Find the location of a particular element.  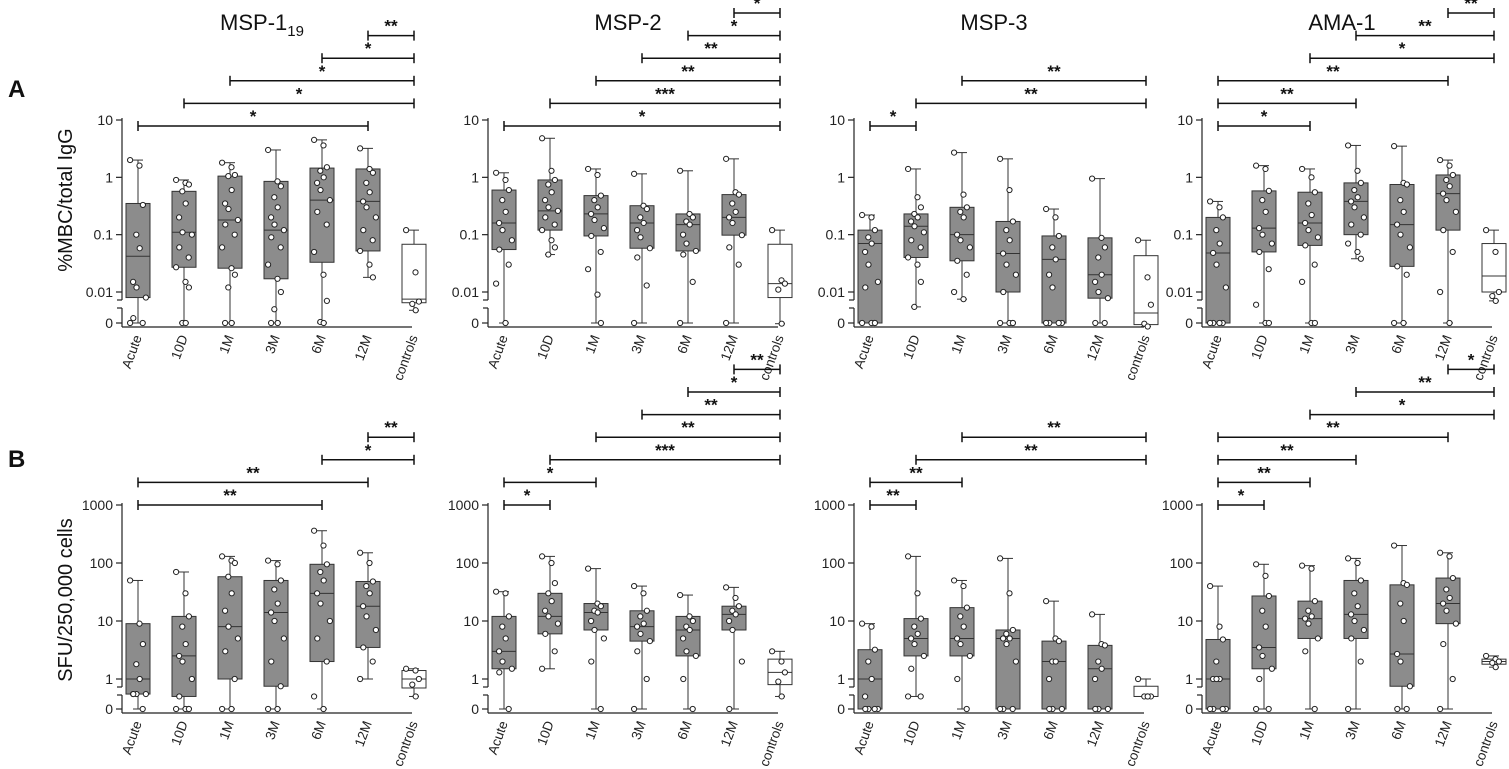

y-tick-label-A-msp2-2: 1 is located at coordinates (475, 177).